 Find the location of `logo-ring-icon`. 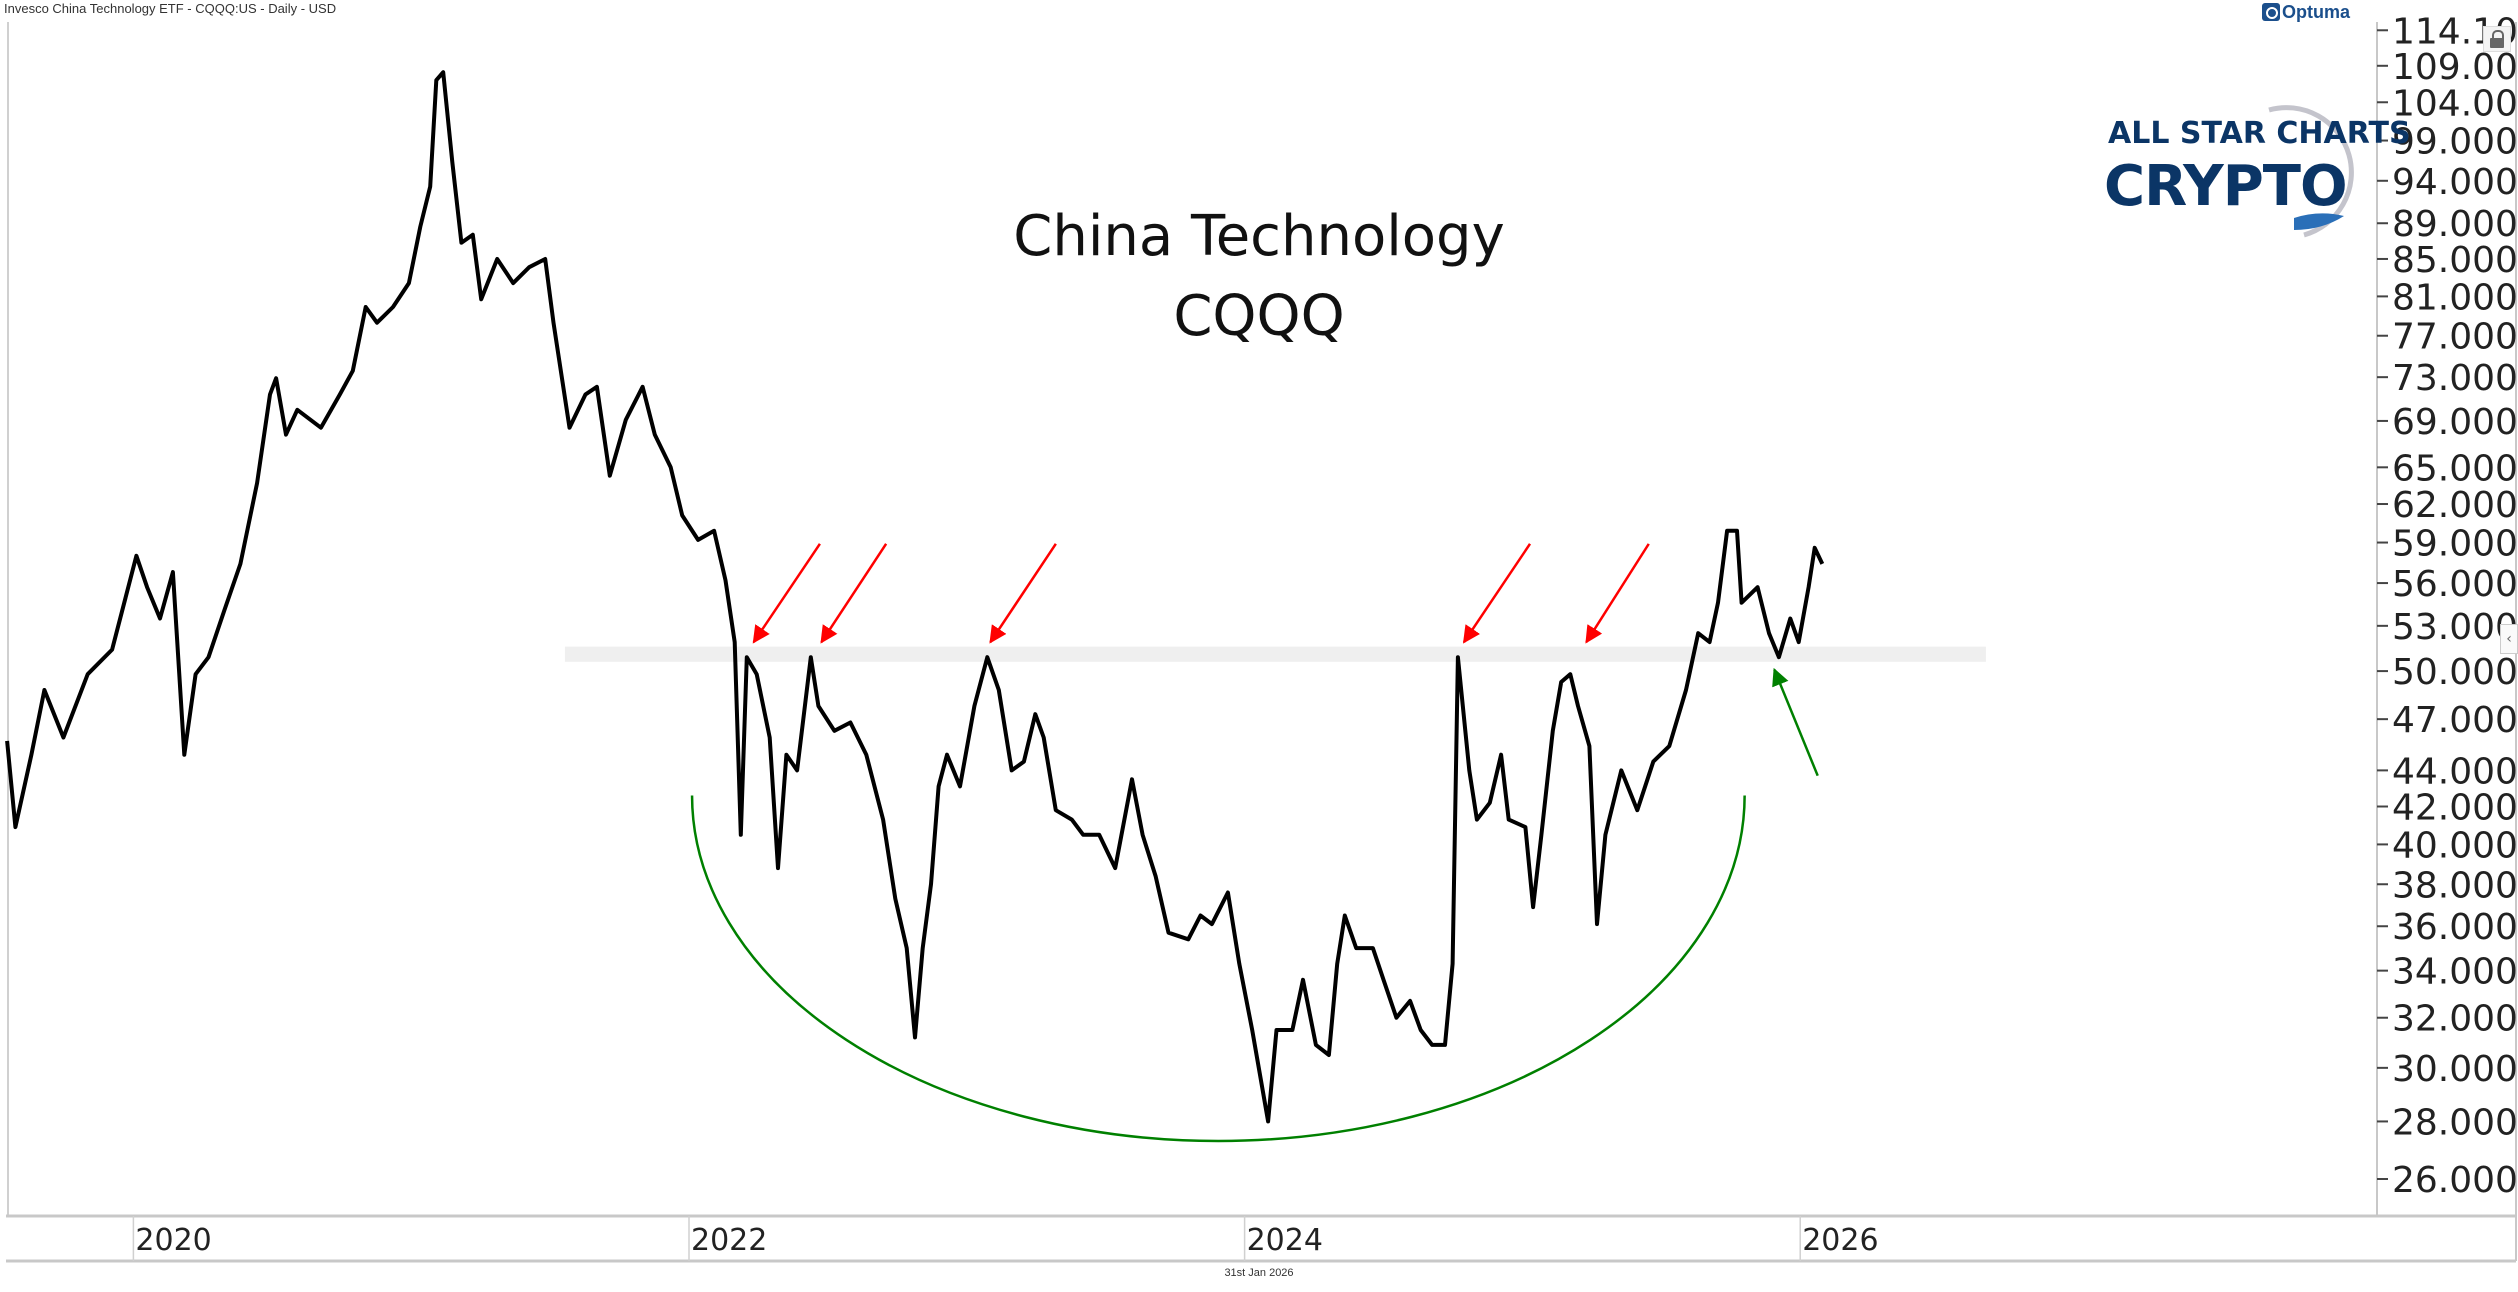

logo-ring-icon is located at coordinates (2311, 171).